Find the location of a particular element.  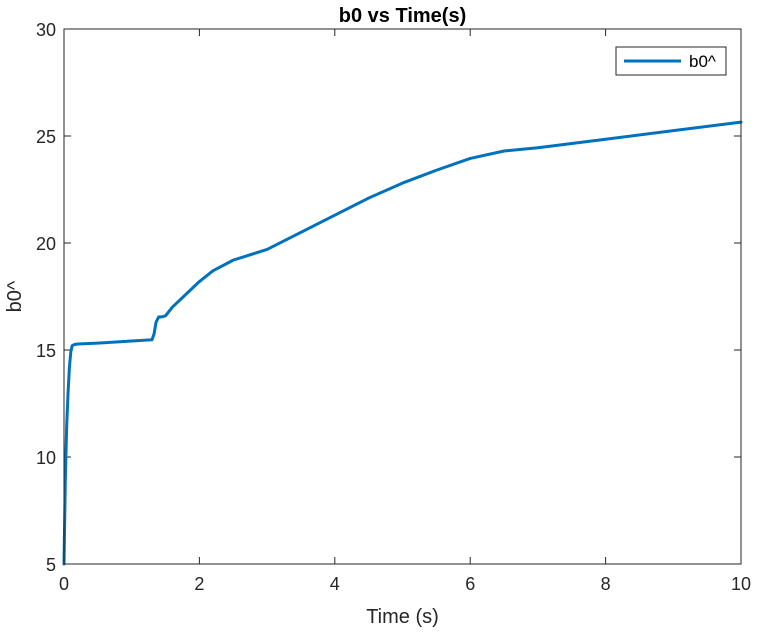

y-tick-label: 15 is located at coordinates (46, 351).